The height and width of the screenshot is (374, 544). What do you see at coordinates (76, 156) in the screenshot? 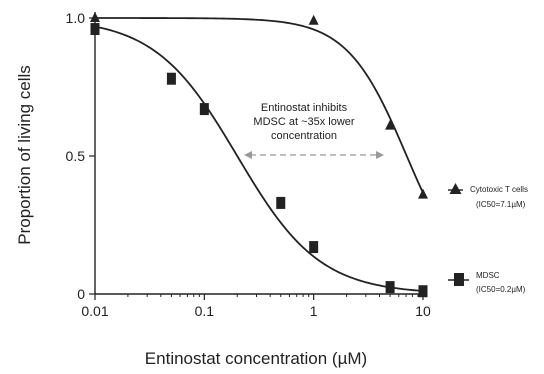
I see `y-tick-label: 0.5` at bounding box center [76, 156].